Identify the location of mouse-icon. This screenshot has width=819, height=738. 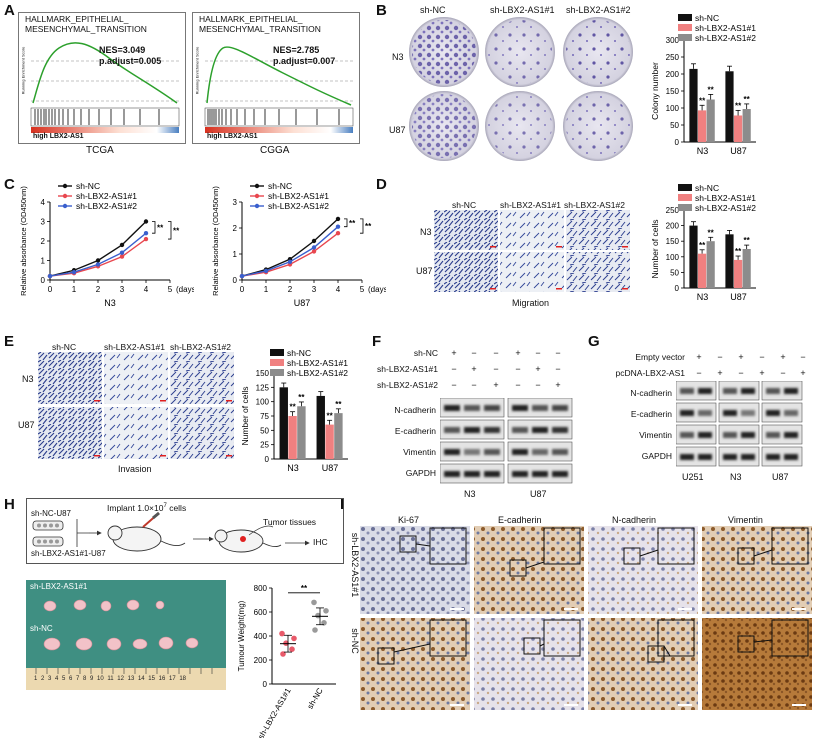
(146, 538).